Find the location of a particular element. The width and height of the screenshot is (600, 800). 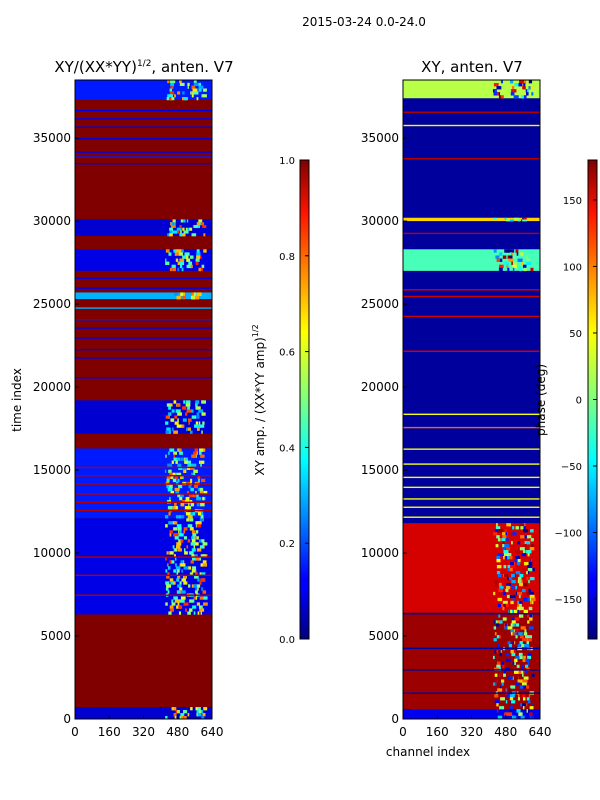

x-tick-label: 480 is located at coordinates (505, 732).